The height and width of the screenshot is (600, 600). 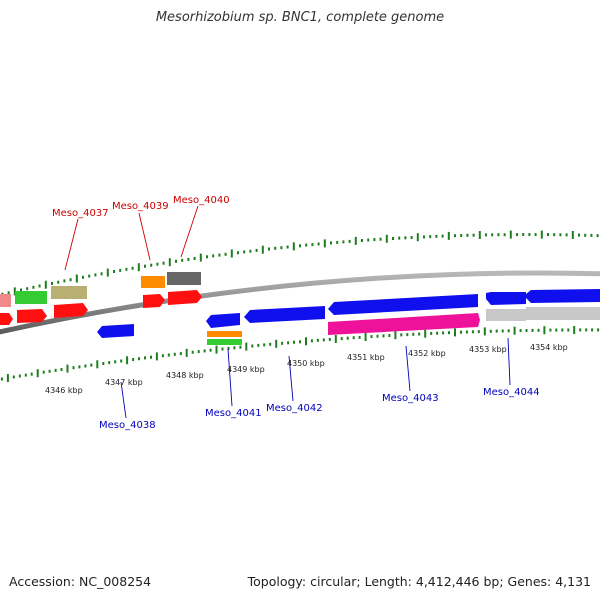 What do you see at coordinates (140, 206) in the screenshot?
I see `gene-label-meso-4039: Meso_4039` at bounding box center [140, 206].